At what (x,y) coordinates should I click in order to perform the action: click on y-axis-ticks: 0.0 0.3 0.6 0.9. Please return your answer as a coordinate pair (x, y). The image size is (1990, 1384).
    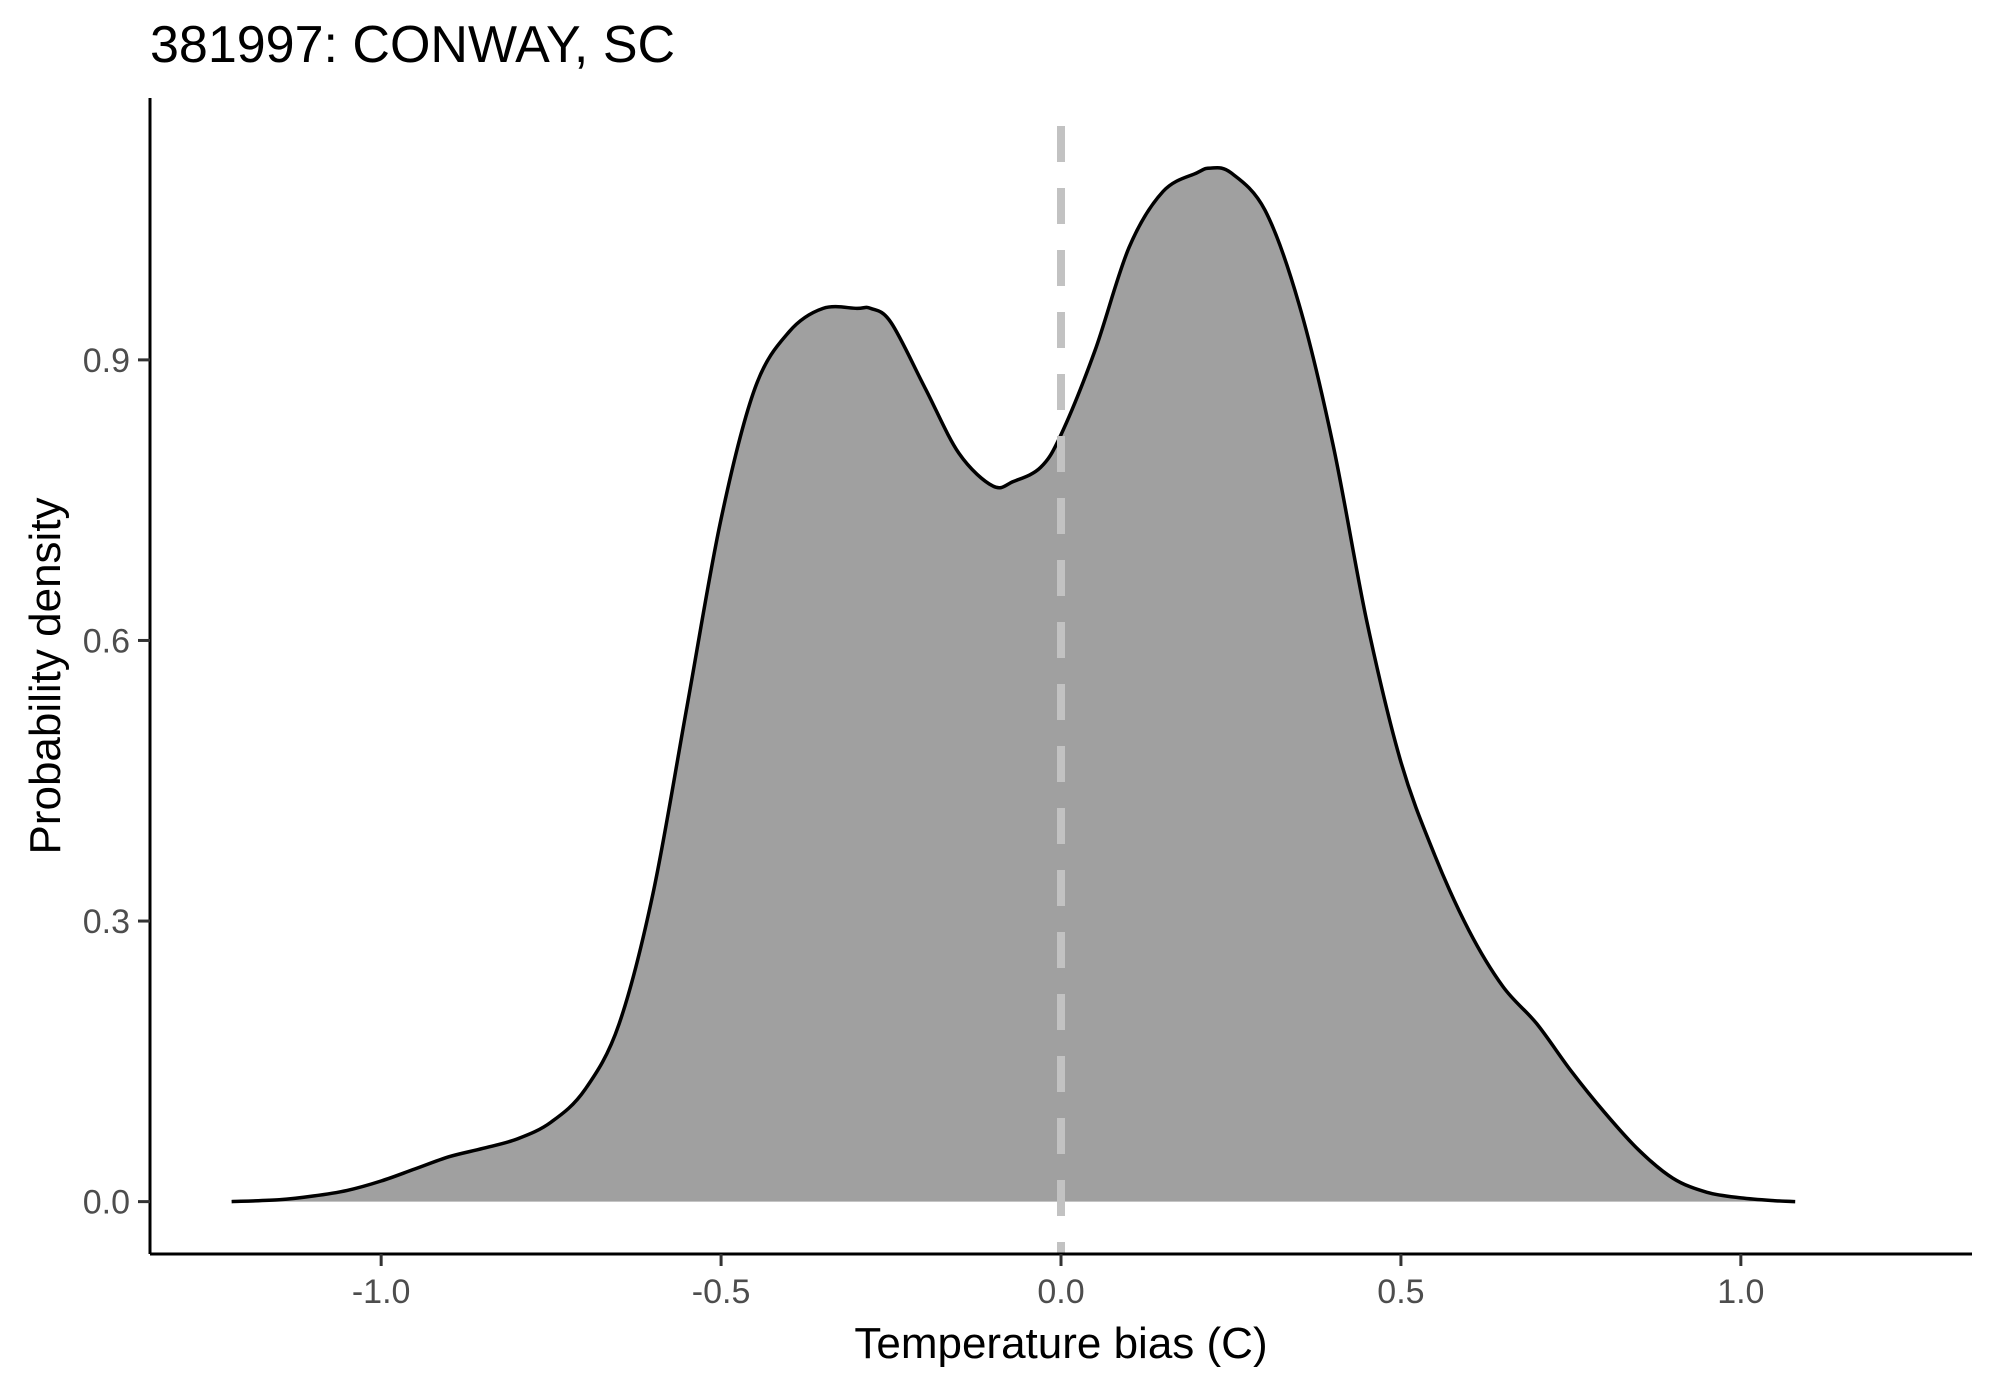
    Looking at the image, I should click on (116, 782).